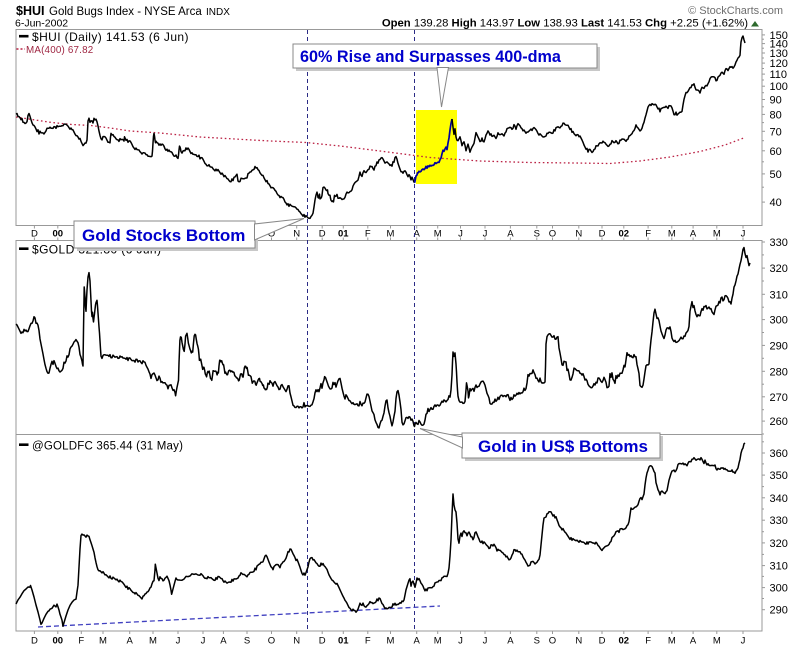 The width and height of the screenshot is (800, 650). I want to click on svg-text: MA(400) 67.82, so click(59, 50).